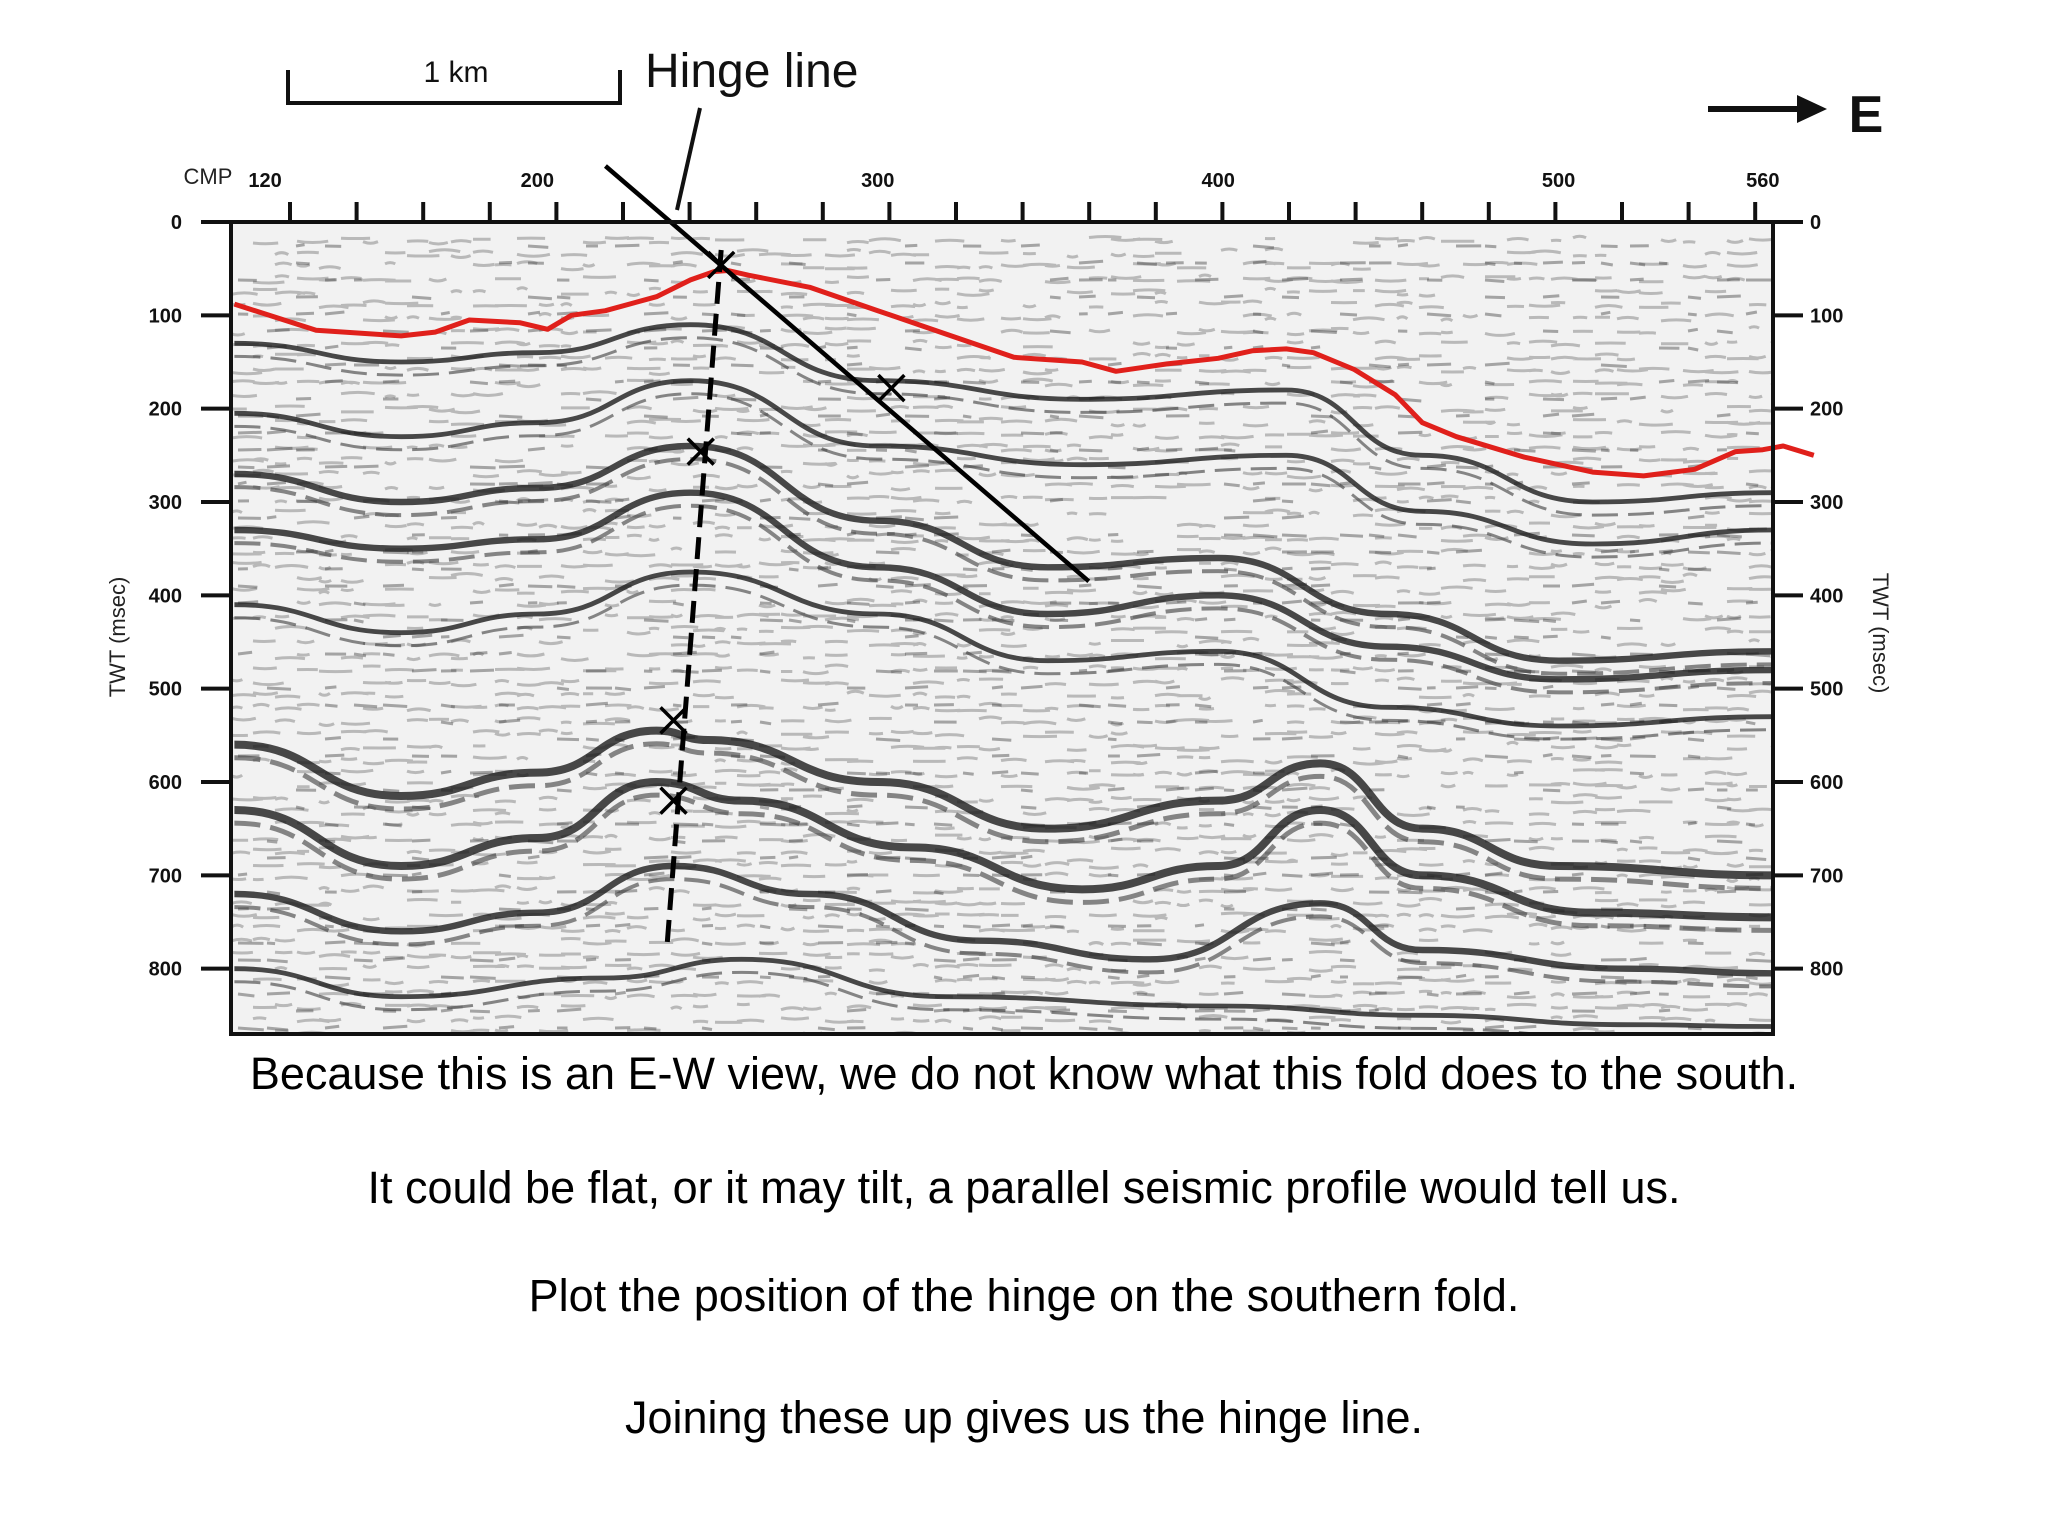 Image resolution: width=2048 pixels, height=1536 pixels. What do you see at coordinates (1826, 970) in the screenshot?
I see `y-tick-label-right: 800` at bounding box center [1826, 970].